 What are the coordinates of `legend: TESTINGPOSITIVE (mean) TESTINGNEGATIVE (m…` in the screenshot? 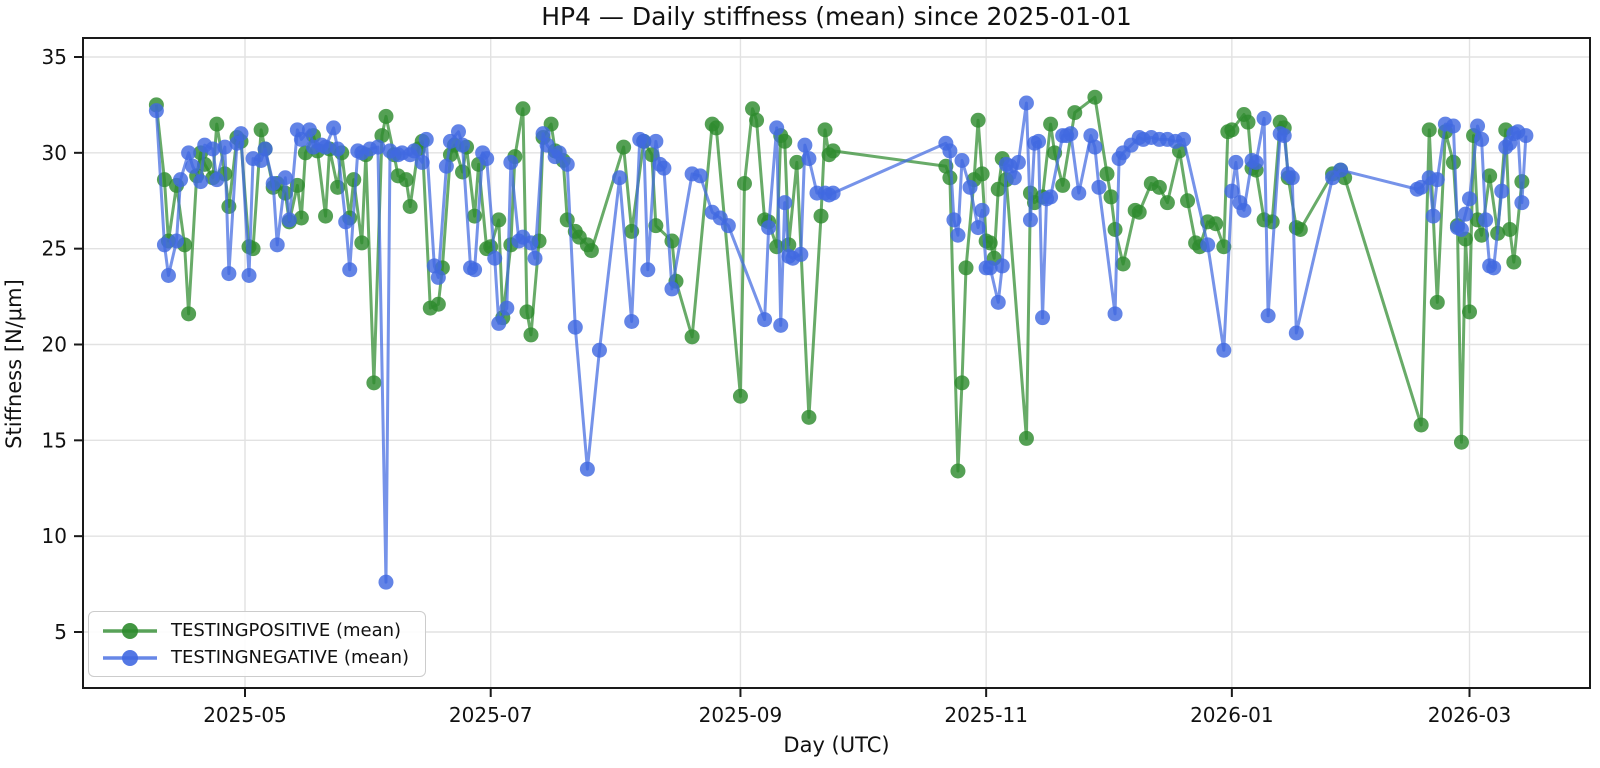 It's located at (257, 644).